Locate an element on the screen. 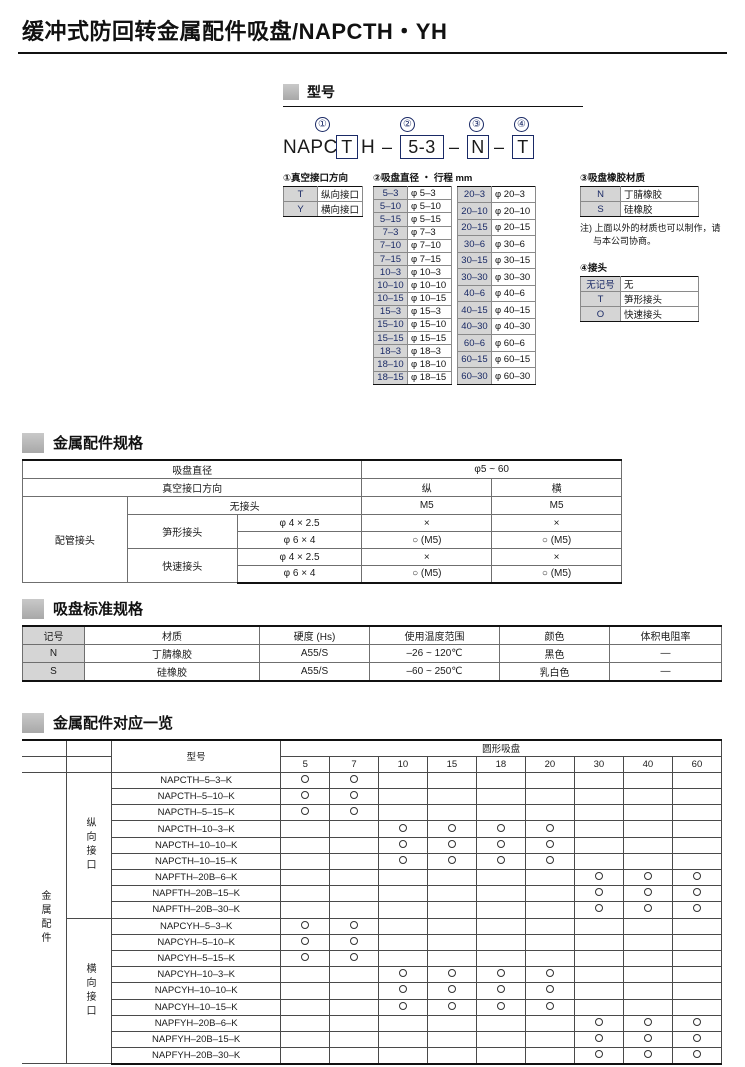 The width and height of the screenshot is (745, 1067). option-1-table: T 纵向接口 Y 横向接口 is located at coordinates (323, 201).